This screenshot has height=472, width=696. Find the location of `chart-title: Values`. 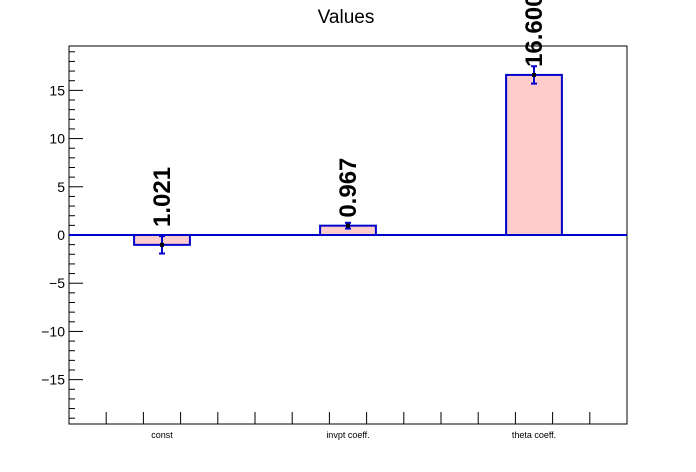

chart-title: Values is located at coordinates (346, 17).